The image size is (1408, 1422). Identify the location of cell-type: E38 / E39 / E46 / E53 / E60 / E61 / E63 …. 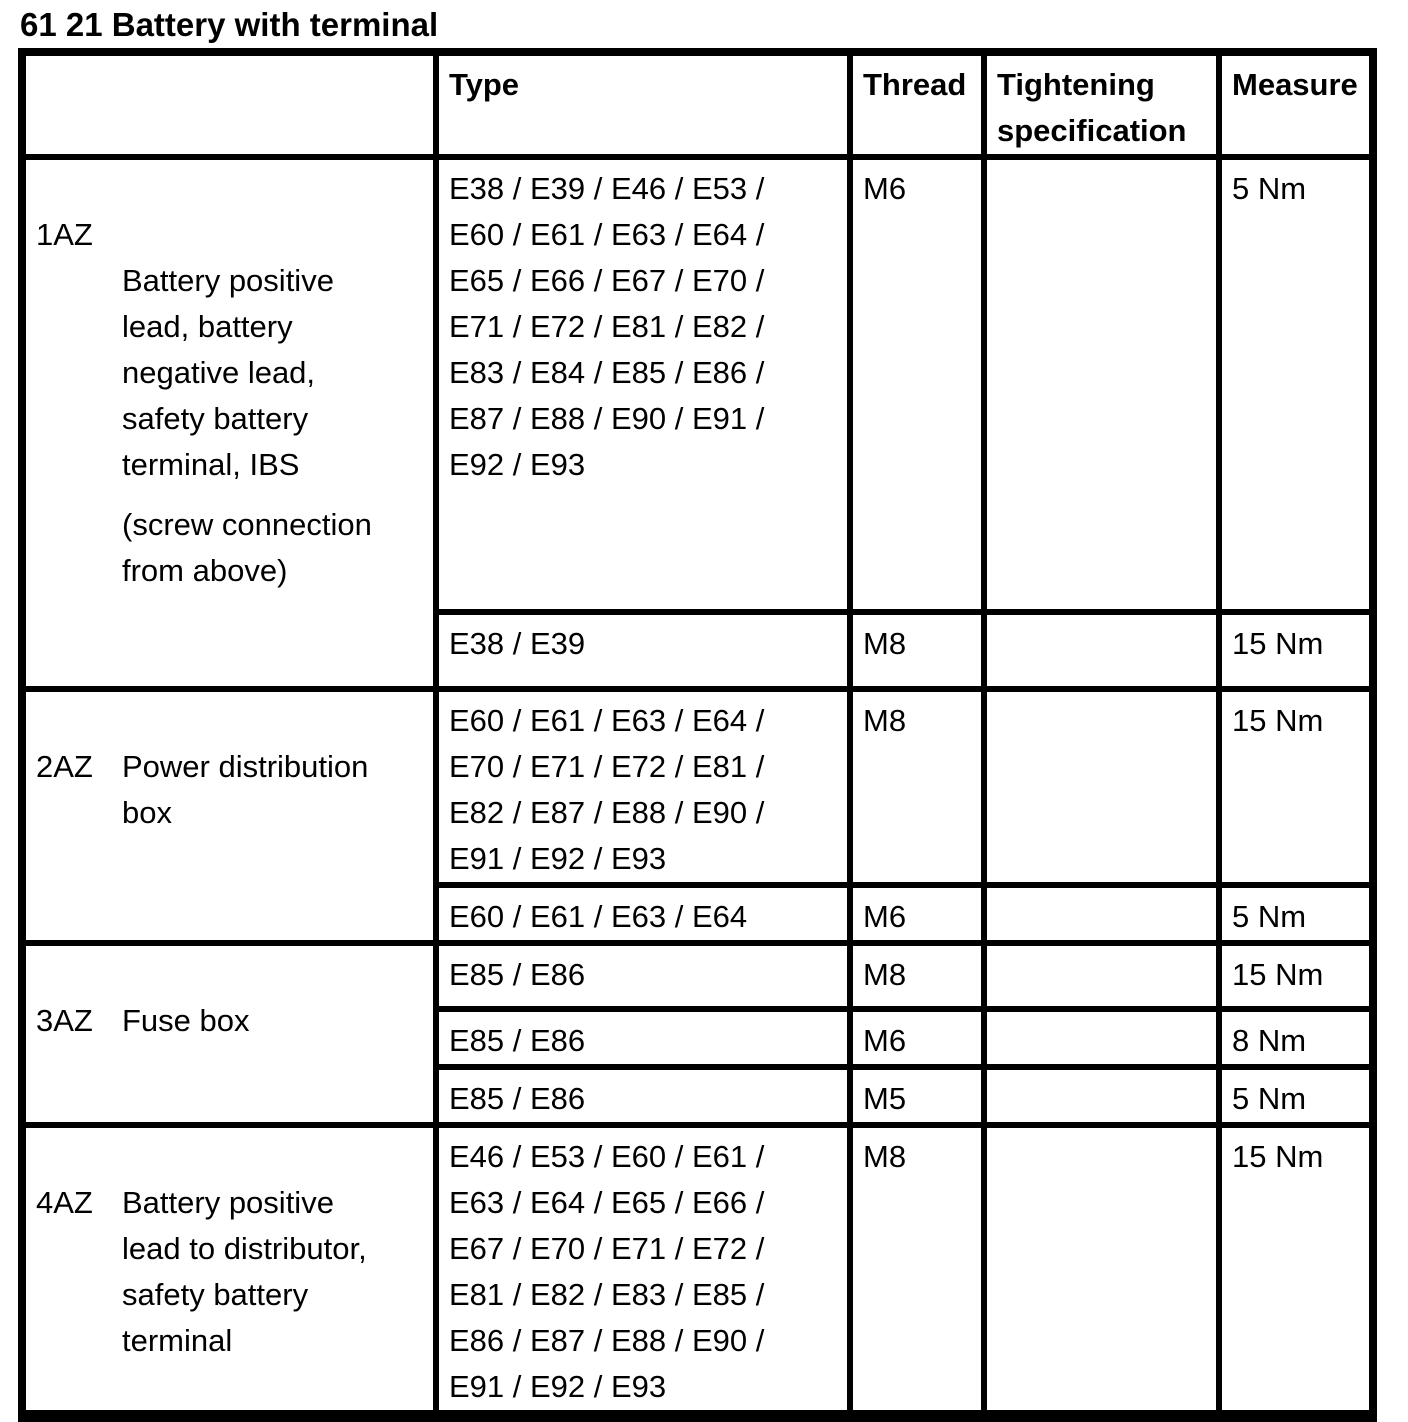
(643, 384).